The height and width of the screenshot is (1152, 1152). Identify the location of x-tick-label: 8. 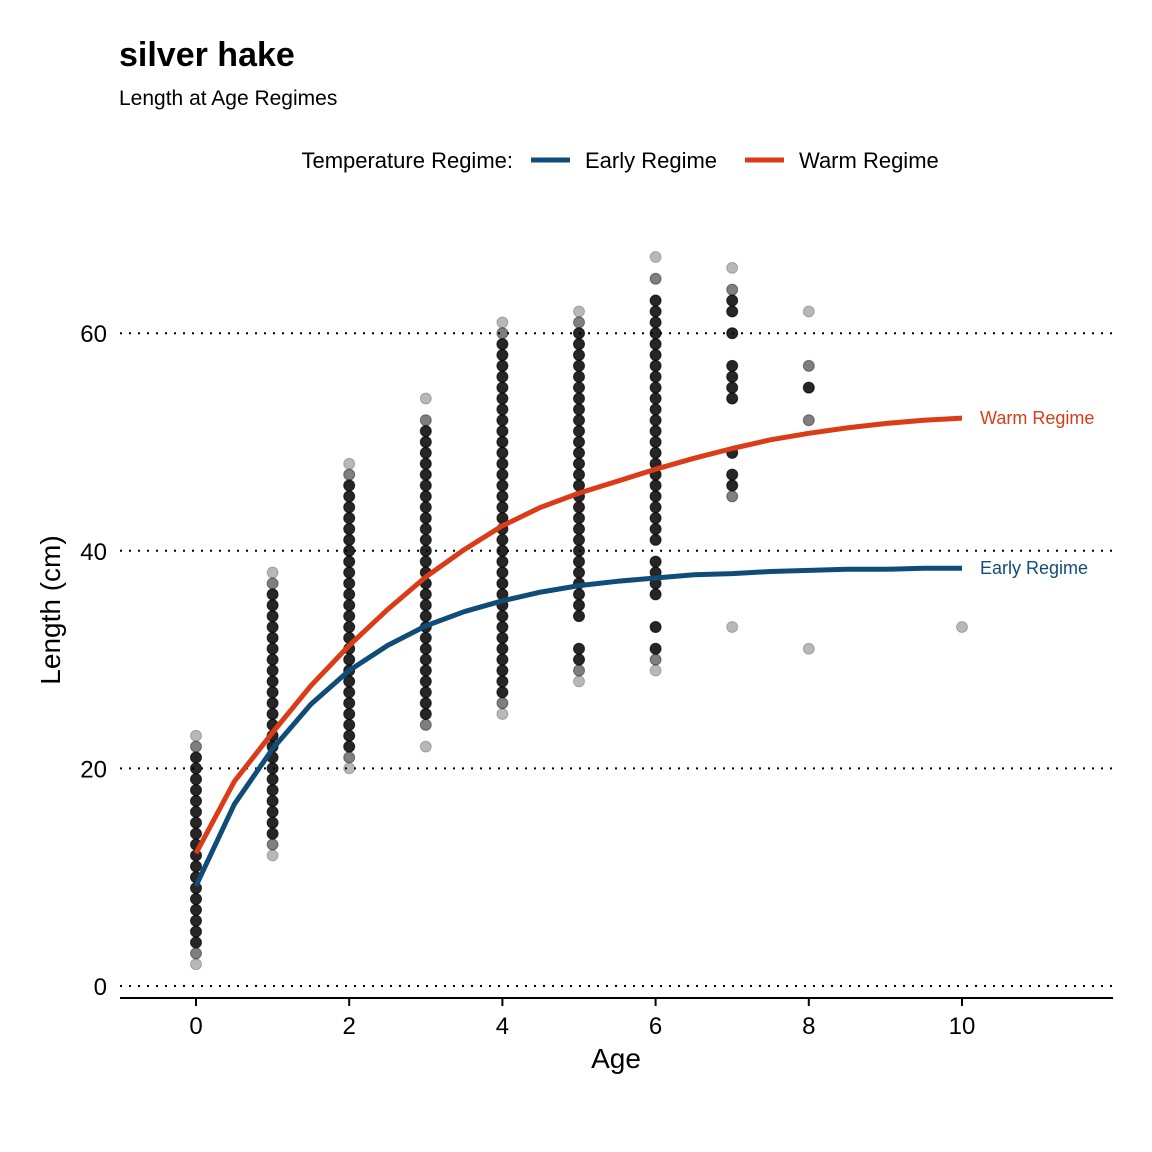
(808, 1026).